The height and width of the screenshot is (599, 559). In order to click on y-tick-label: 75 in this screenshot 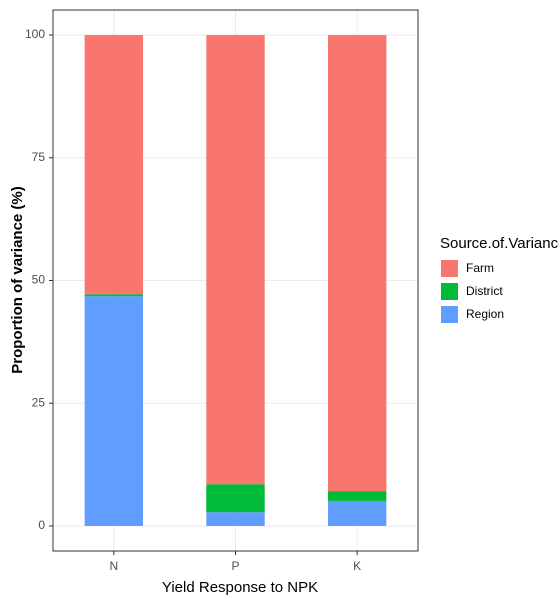, I will do `click(39, 157)`.